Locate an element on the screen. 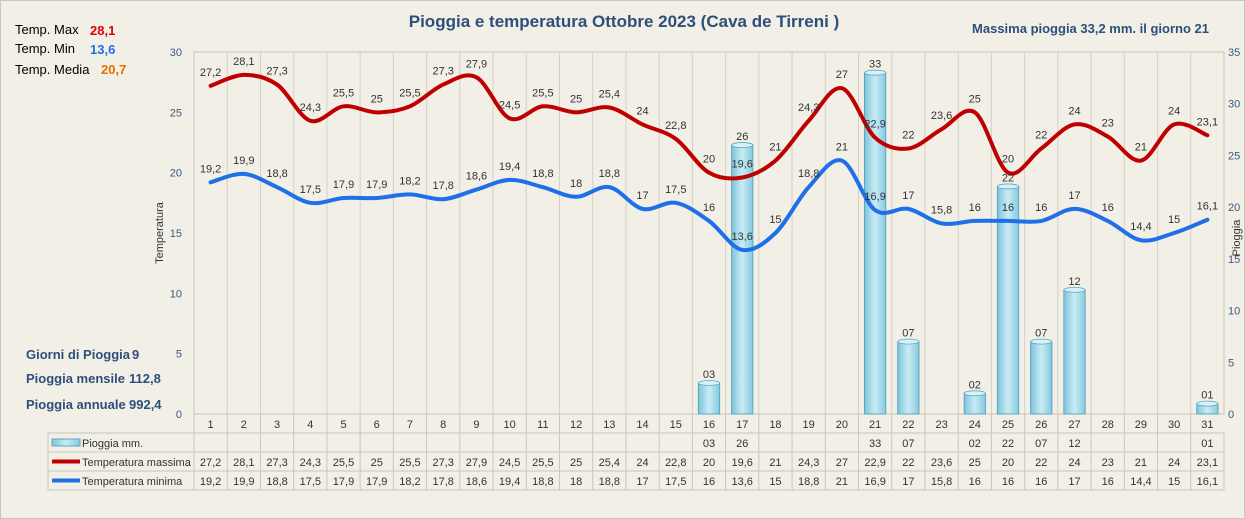  y-tick-label: 10 is located at coordinates (176, 294).